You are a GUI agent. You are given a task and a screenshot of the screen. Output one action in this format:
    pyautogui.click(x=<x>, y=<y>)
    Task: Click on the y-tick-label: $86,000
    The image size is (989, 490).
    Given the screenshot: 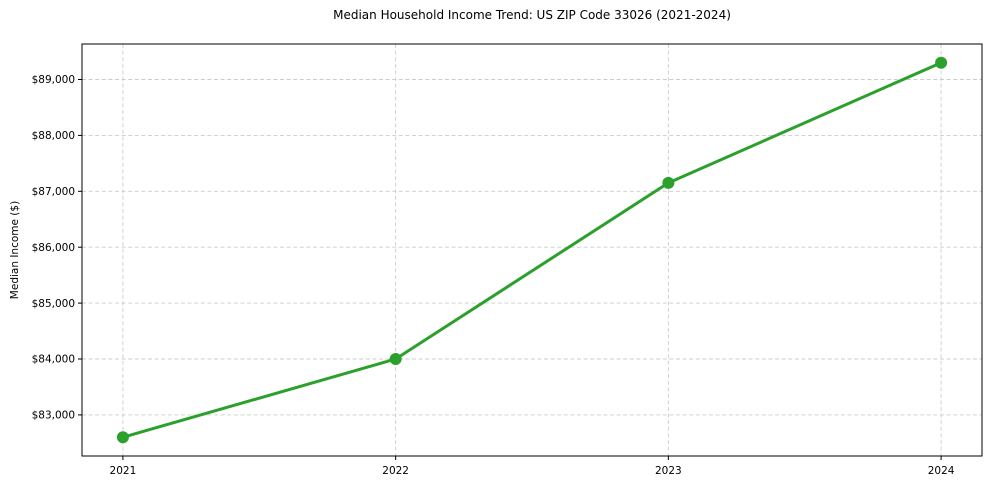 What is the action you would take?
    pyautogui.click(x=53, y=248)
    